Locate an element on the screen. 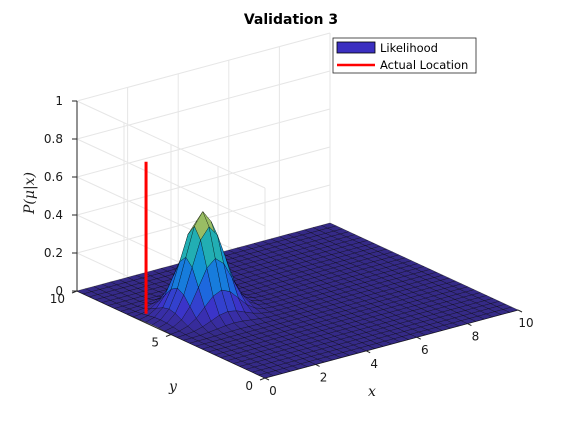 Image resolution: width=570 pixels, height=422 pixels. chart-title: Validation 3 is located at coordinates (291, 20).